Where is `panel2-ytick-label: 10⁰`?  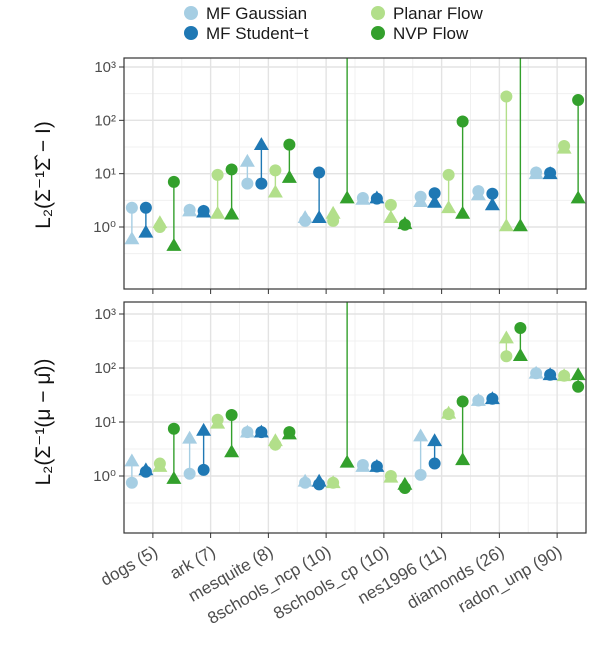
panel2-ytick-label: 10⁰ is located at coordinates (104, 476).